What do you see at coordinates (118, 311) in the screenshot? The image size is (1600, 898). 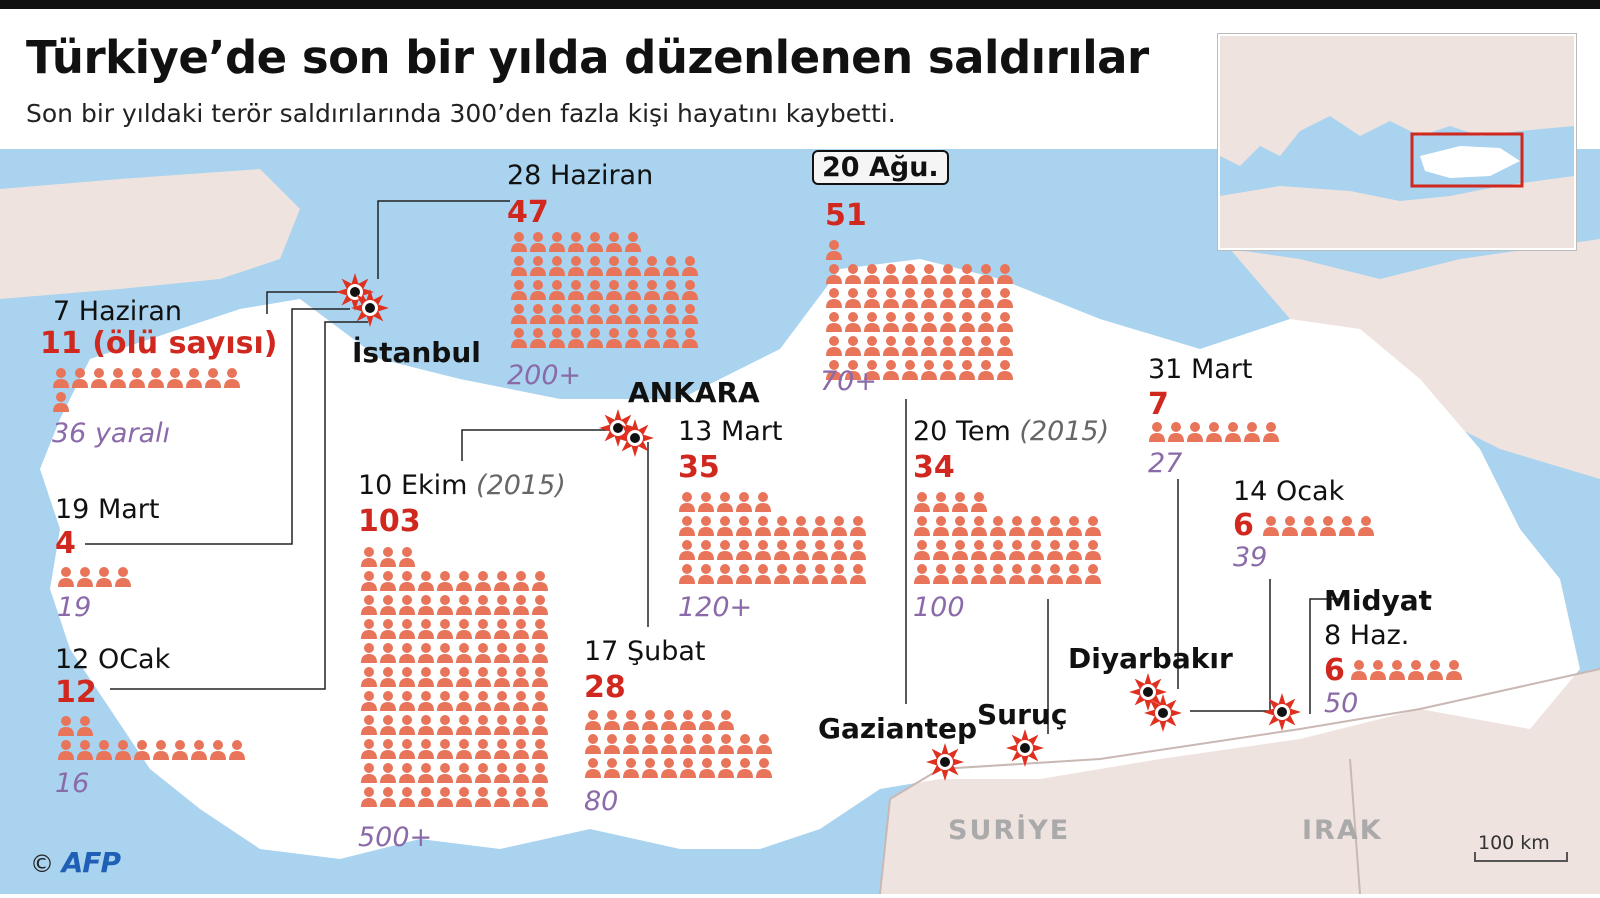 I see `attack-date: 7 Haziran` at bounding box center [118, 311].